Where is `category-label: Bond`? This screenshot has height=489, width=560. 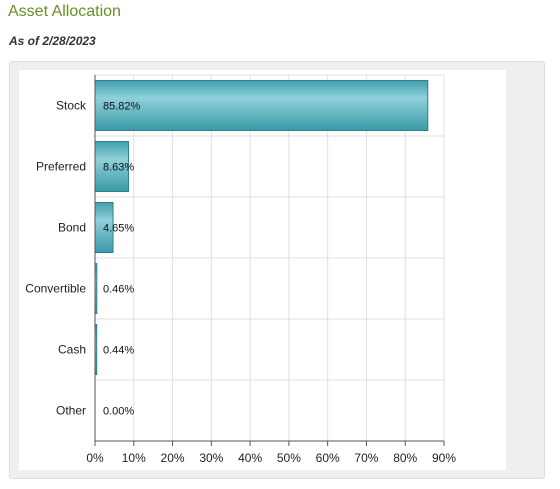 category-label: Bond is located at coordinates (72, 228).